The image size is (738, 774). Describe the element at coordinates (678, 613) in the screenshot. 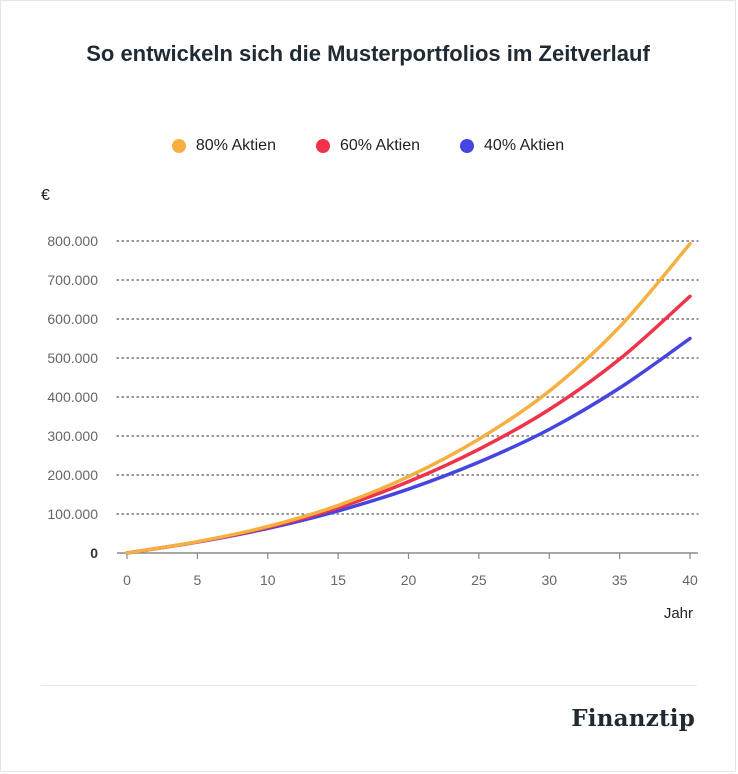

I see `x-axis-label: Jahr` at that location.